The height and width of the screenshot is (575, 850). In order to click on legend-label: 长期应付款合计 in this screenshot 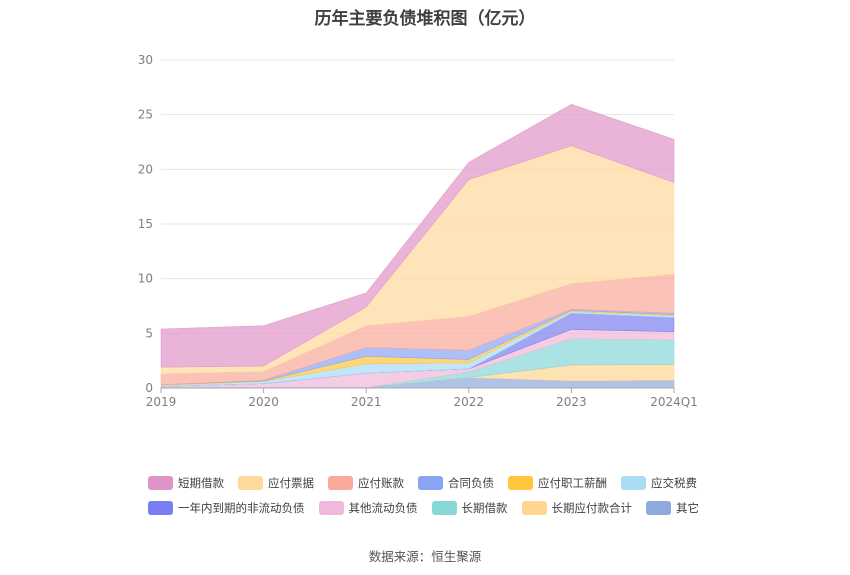, I will do `click(592, 508)`.